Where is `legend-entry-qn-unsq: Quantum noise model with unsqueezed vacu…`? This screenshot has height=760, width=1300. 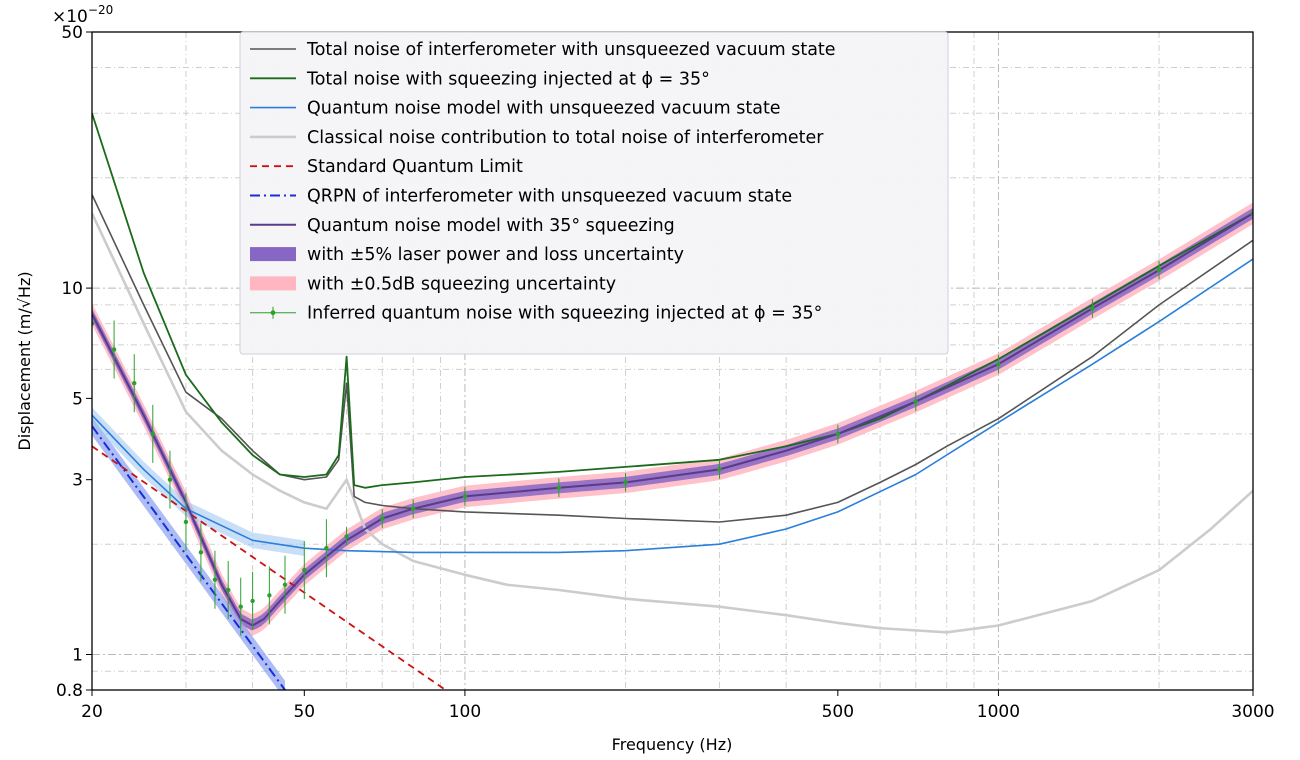 legend-entry-qn-unsq: Quantum noise model with unsqueezed vacu… is located at coordinates (515, 109).